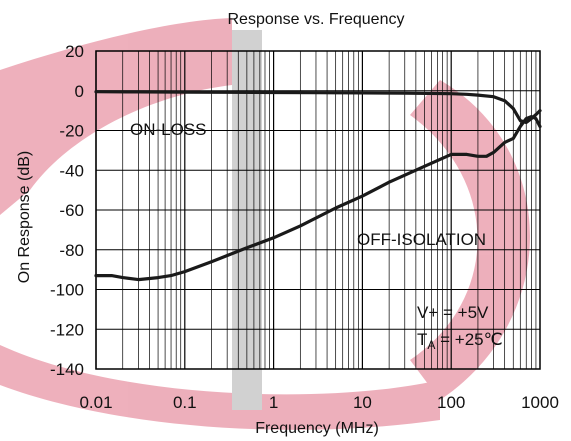  Describe the element at coordinates (540, 402) in the screenshot. I see `x-tick-label: 1000` at that location.